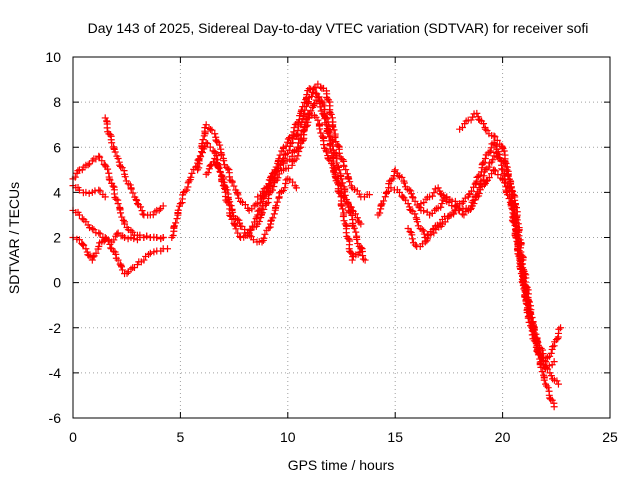 This screenshot has height=480, width=640. Describe the element at coordinates (55, 373) in the screenshot. I see `y-tick-label: -4` at that location.